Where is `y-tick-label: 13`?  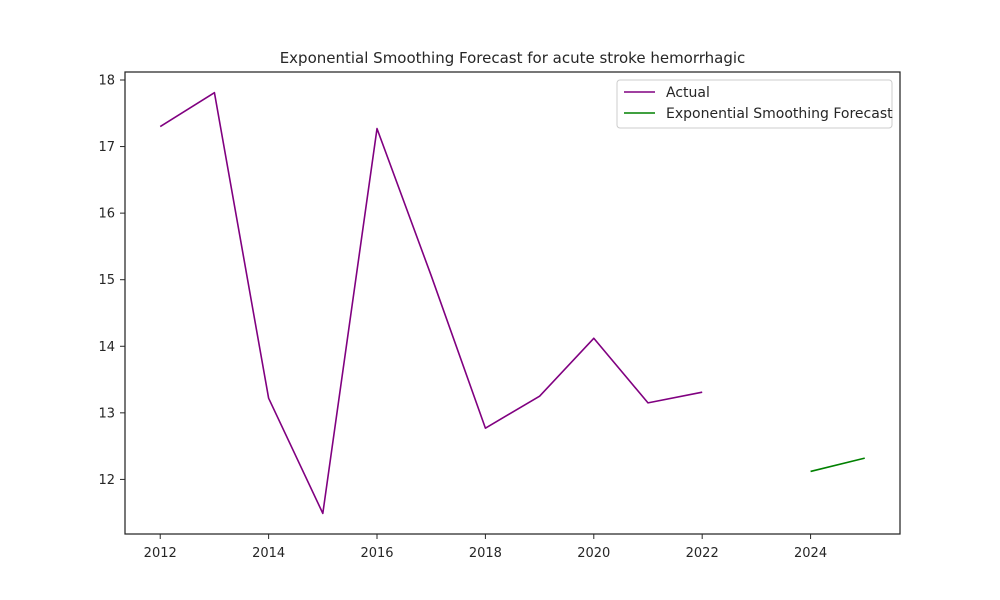
y-tick-label: 13 is located at coordinates (106, 413).